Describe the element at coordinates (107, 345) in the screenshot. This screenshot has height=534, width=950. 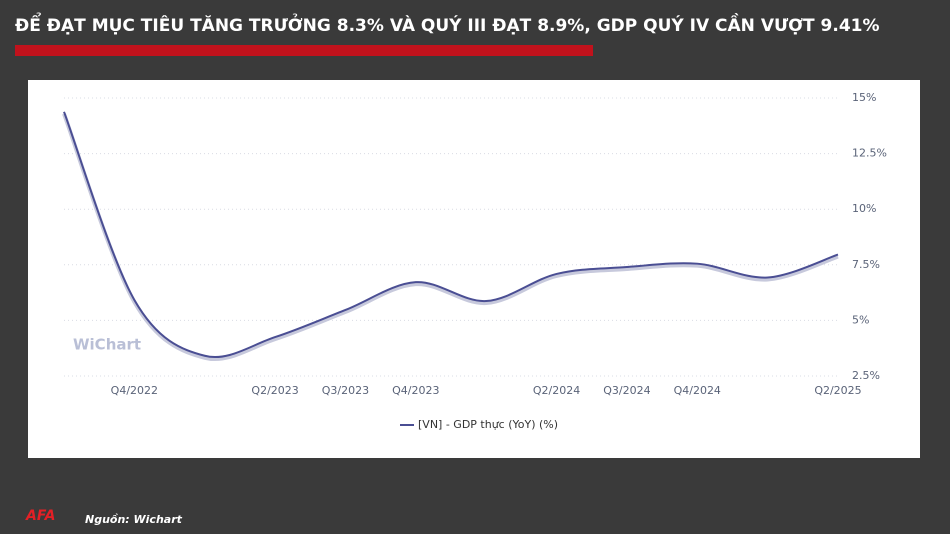
I see `watermark: WiChart` at that location.